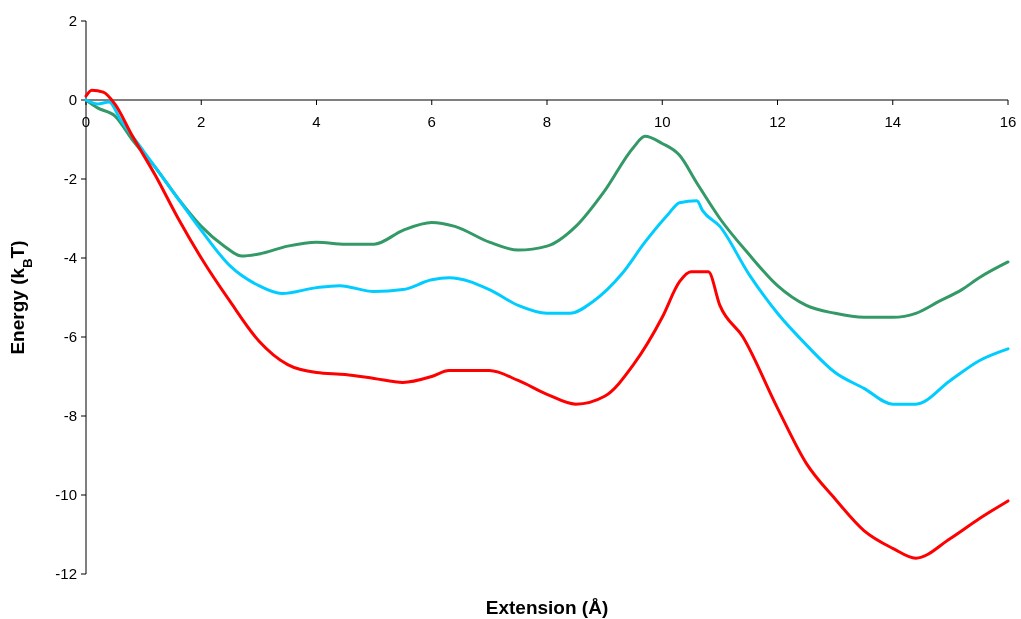  I want to click on y-tick-label: -8, so click(70, 416).